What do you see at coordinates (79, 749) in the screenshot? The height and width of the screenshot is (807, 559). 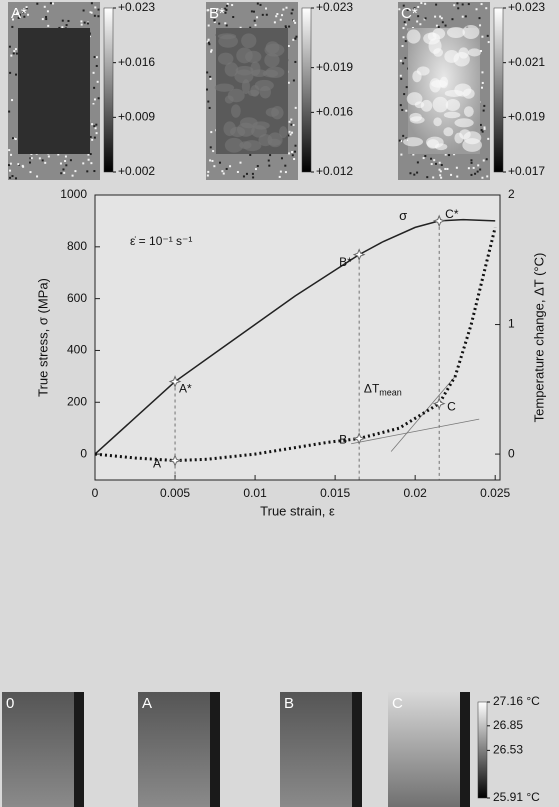 I see `thermal-map-edge` at bounding box center [79, 749].